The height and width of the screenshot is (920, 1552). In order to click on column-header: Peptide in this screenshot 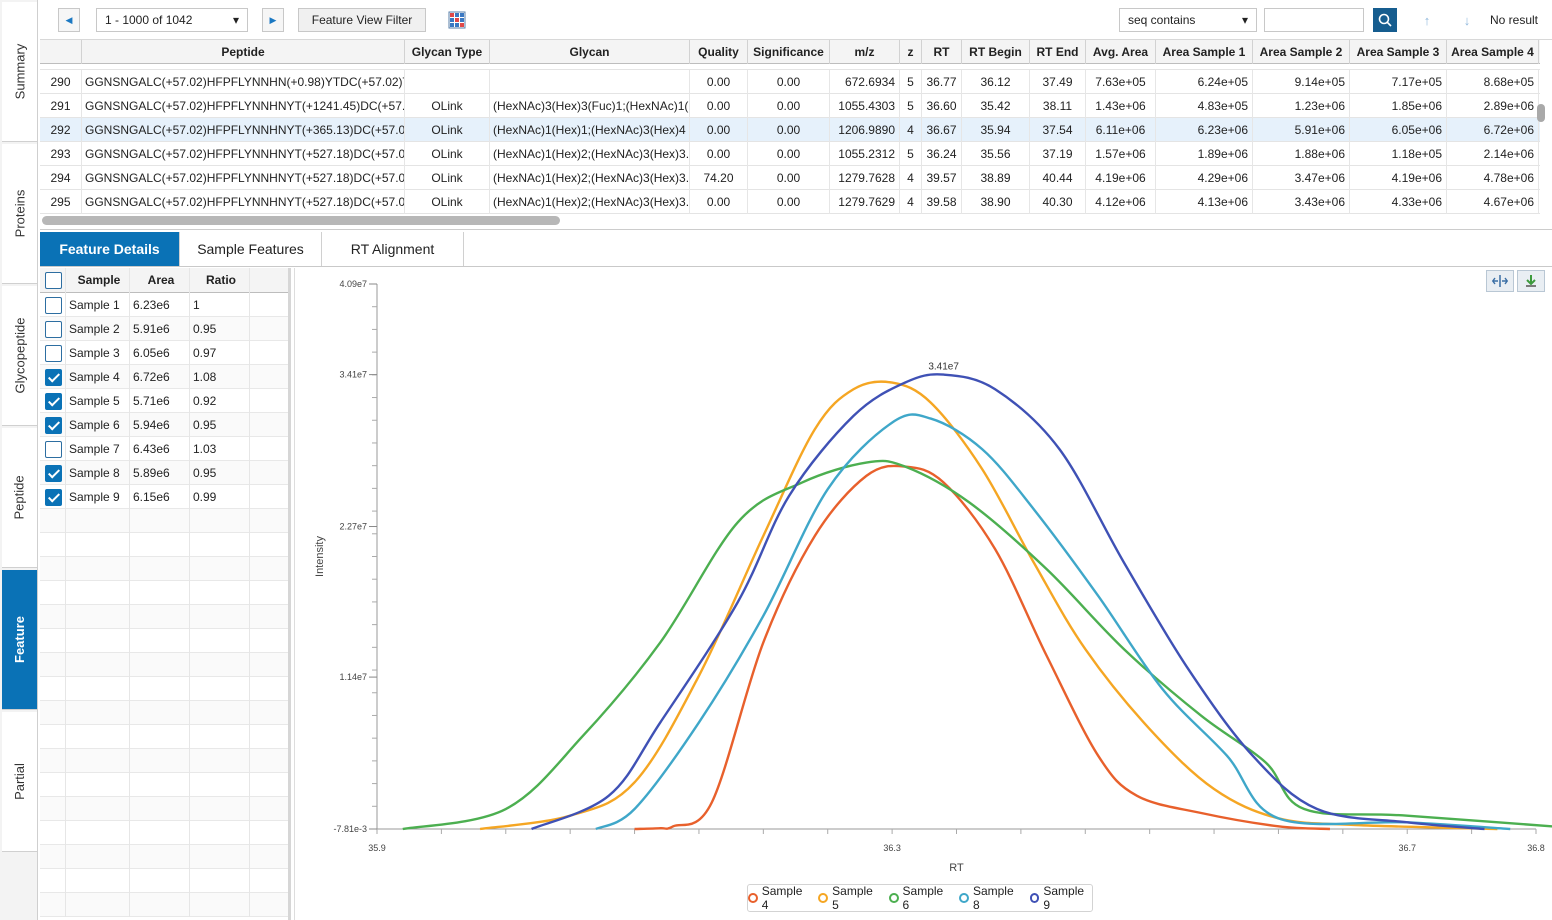, I will do `click(243, 52)`.